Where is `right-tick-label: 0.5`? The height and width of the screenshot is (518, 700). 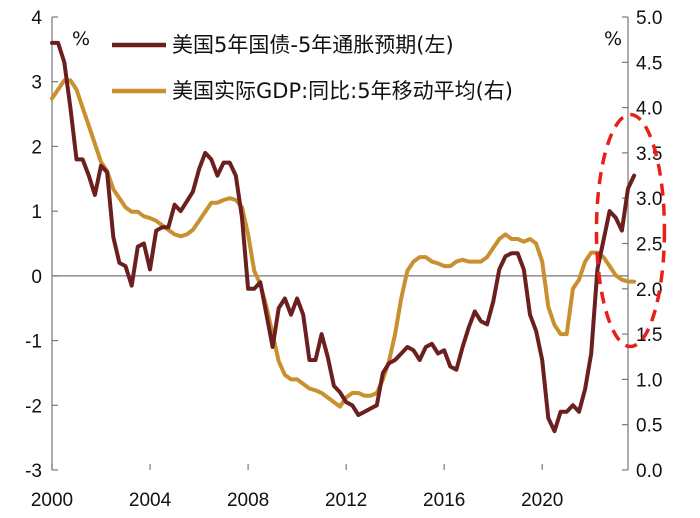 right-tick-label: 0.5 is located at coordinates (649, 426).